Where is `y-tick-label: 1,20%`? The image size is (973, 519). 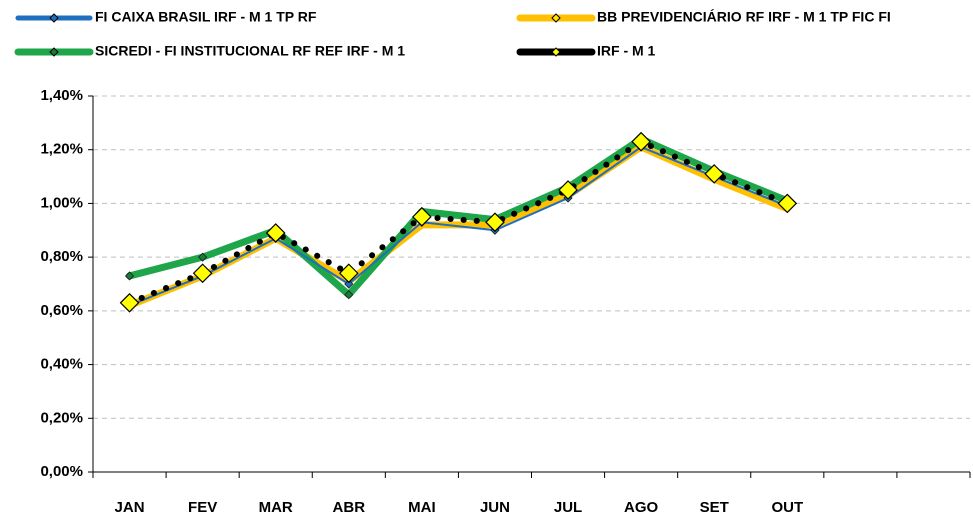
y-tick-label: 1,20% is located at coordinates (61, 149).